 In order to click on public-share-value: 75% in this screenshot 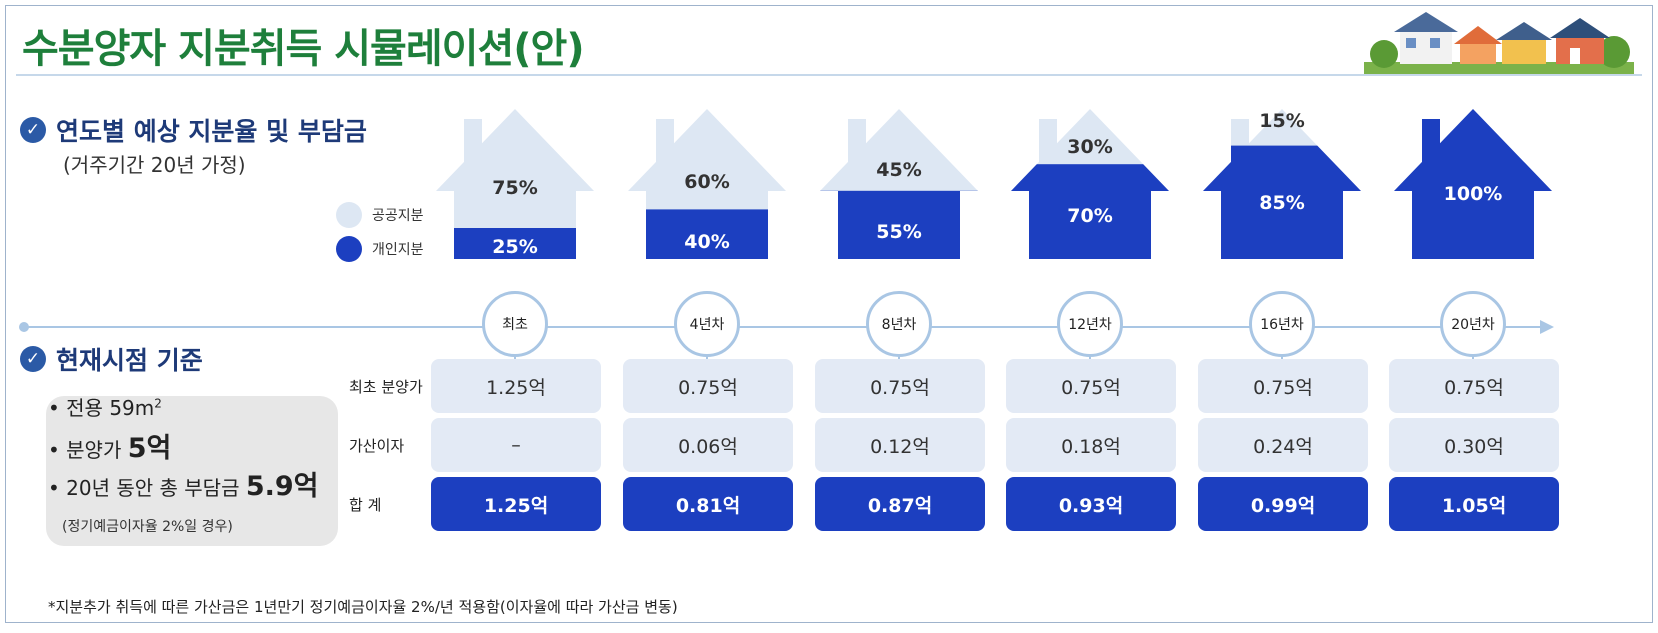, I will do `click(515, 188)`.